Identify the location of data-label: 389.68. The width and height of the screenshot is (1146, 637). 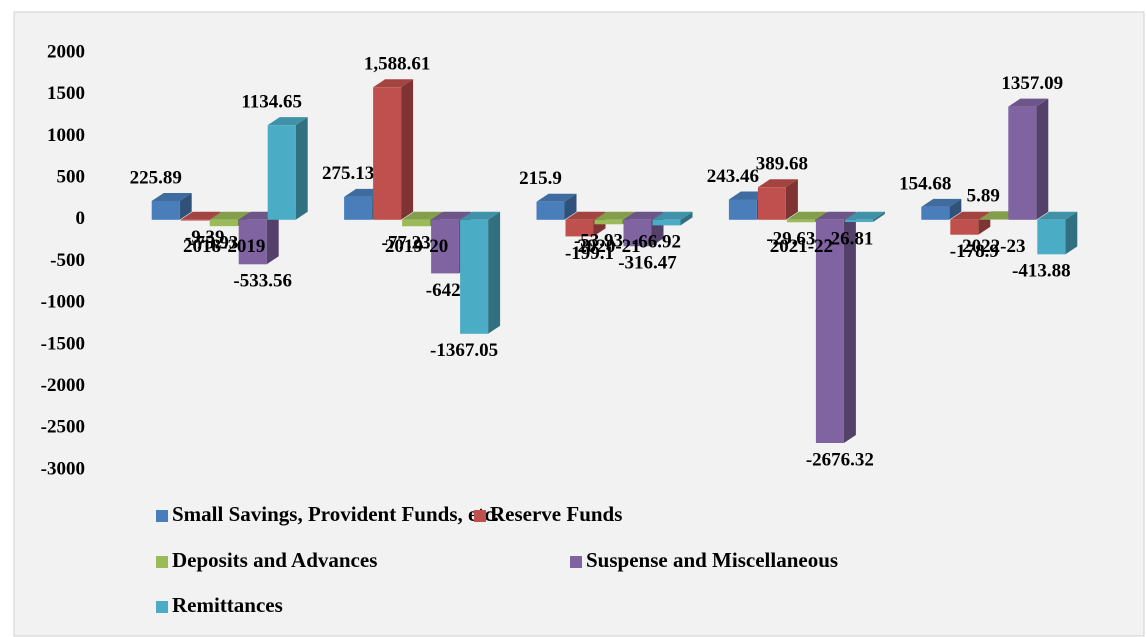
(782, 164).